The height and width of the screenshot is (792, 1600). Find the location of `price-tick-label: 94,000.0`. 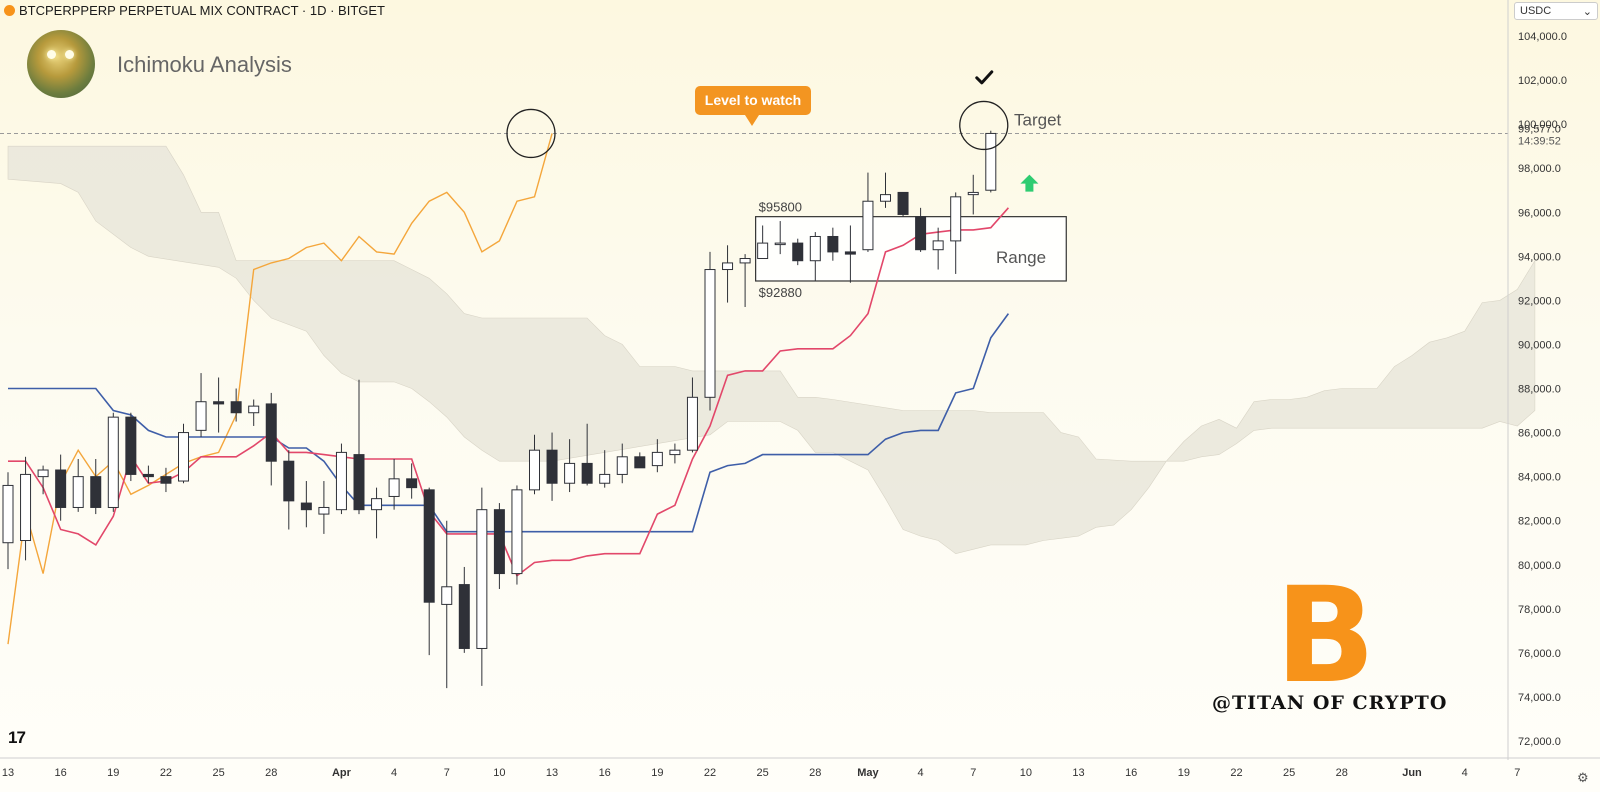

price-tick-label: 94,000.0 is located at coordinates (1539, 257).